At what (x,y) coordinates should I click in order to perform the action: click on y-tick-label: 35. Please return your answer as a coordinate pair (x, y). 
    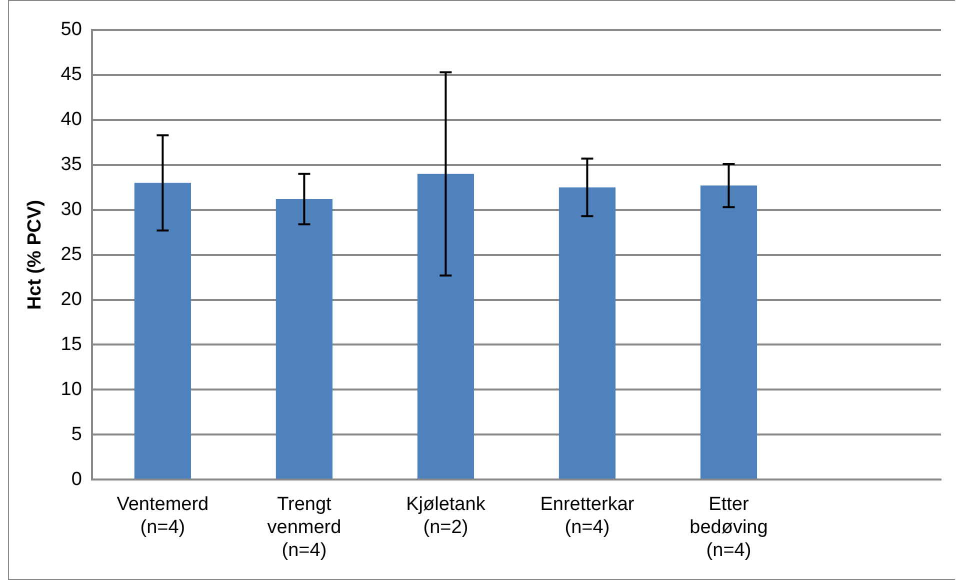
    Looking at the image, I should click on (71, 165).